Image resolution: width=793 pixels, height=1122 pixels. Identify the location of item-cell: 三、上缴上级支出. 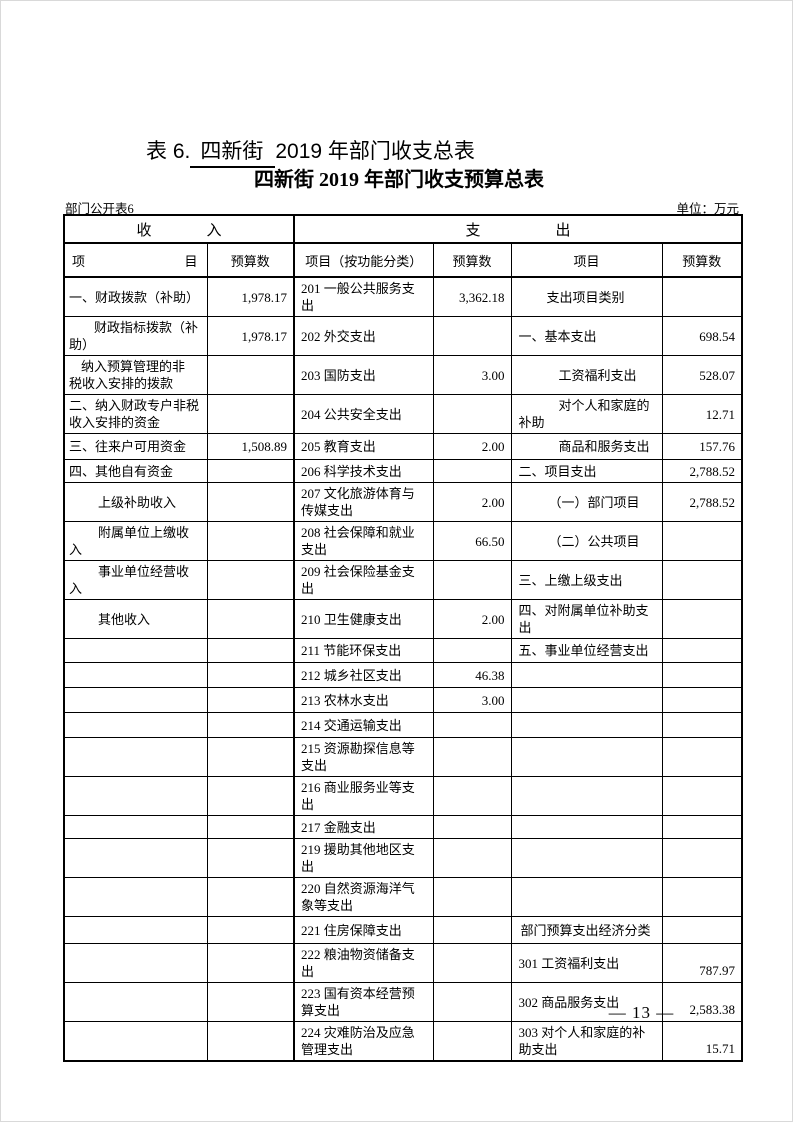
(586, 580).